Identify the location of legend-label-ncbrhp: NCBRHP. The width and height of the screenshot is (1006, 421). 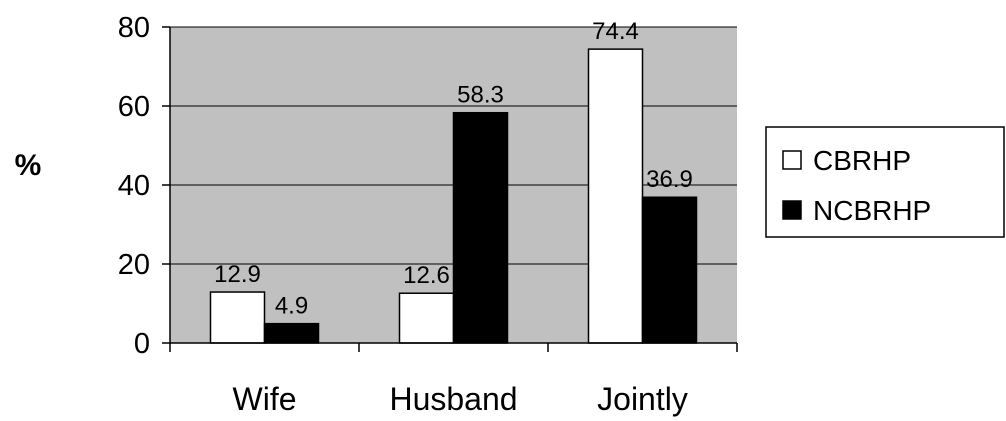
(872, 210).